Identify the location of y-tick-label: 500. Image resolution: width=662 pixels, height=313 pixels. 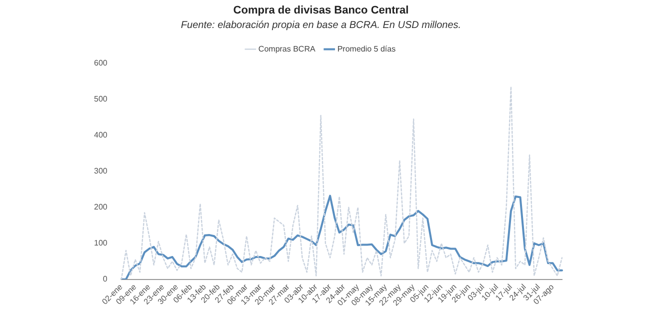
(101, 99).